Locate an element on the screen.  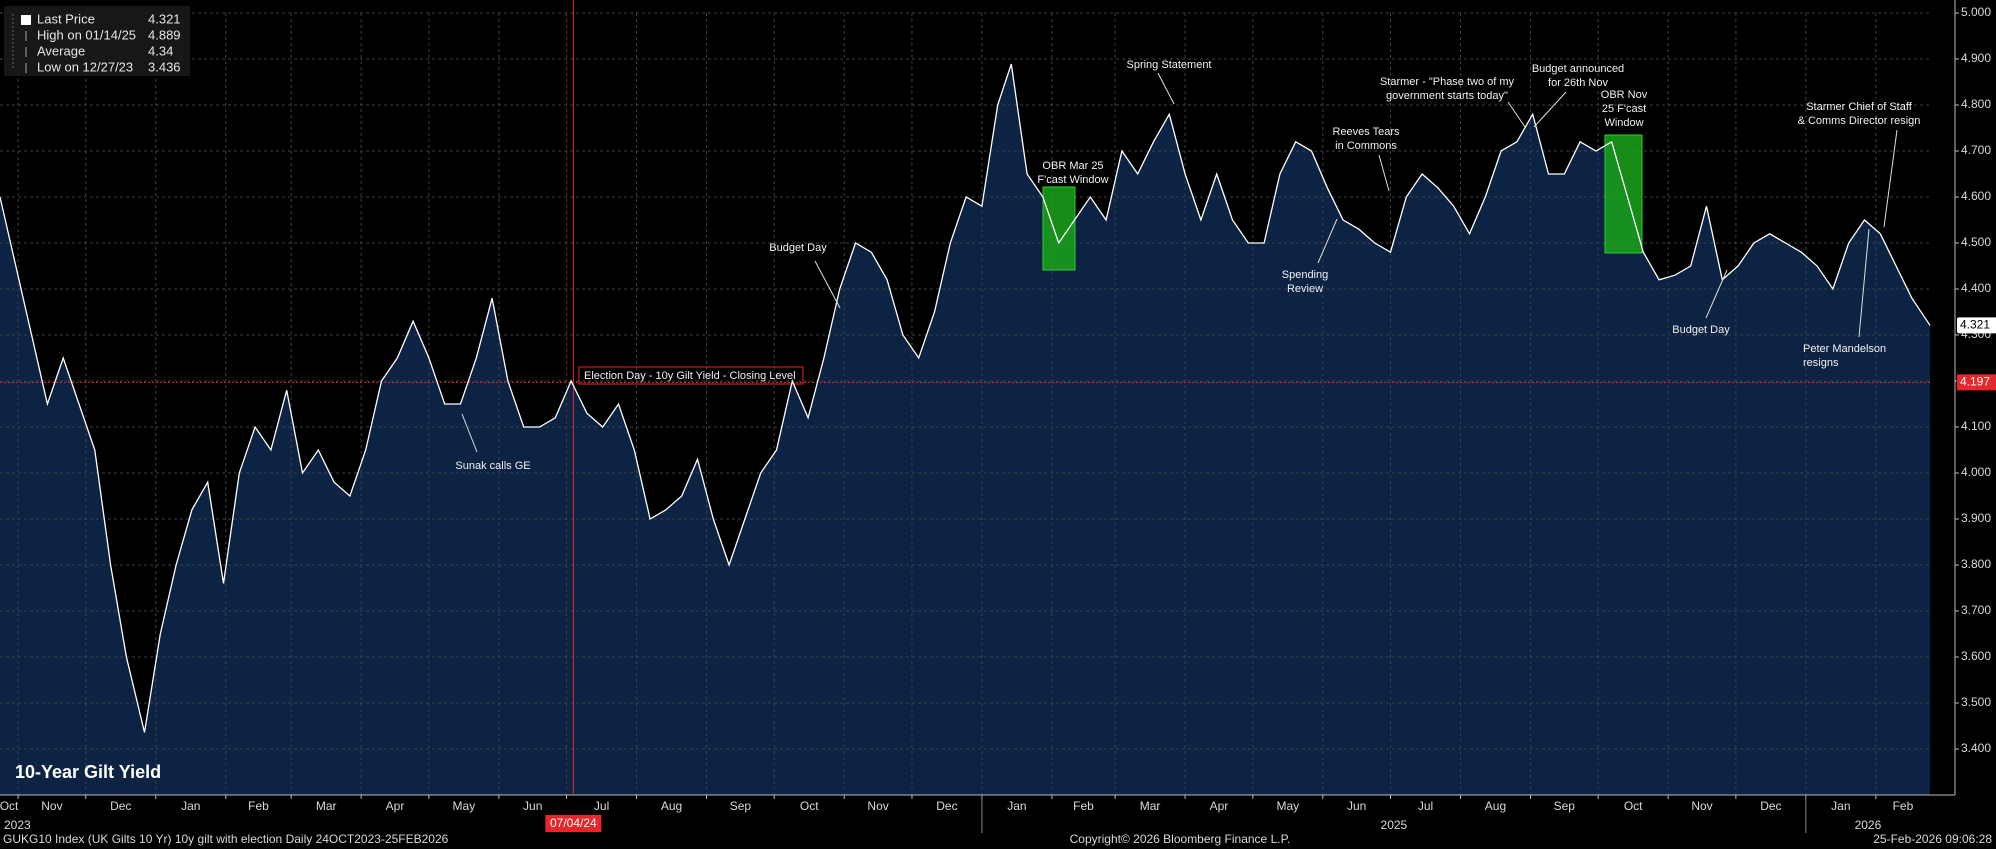
legend-name: Low on 12/27/23 is located at coordinates (85, 66).